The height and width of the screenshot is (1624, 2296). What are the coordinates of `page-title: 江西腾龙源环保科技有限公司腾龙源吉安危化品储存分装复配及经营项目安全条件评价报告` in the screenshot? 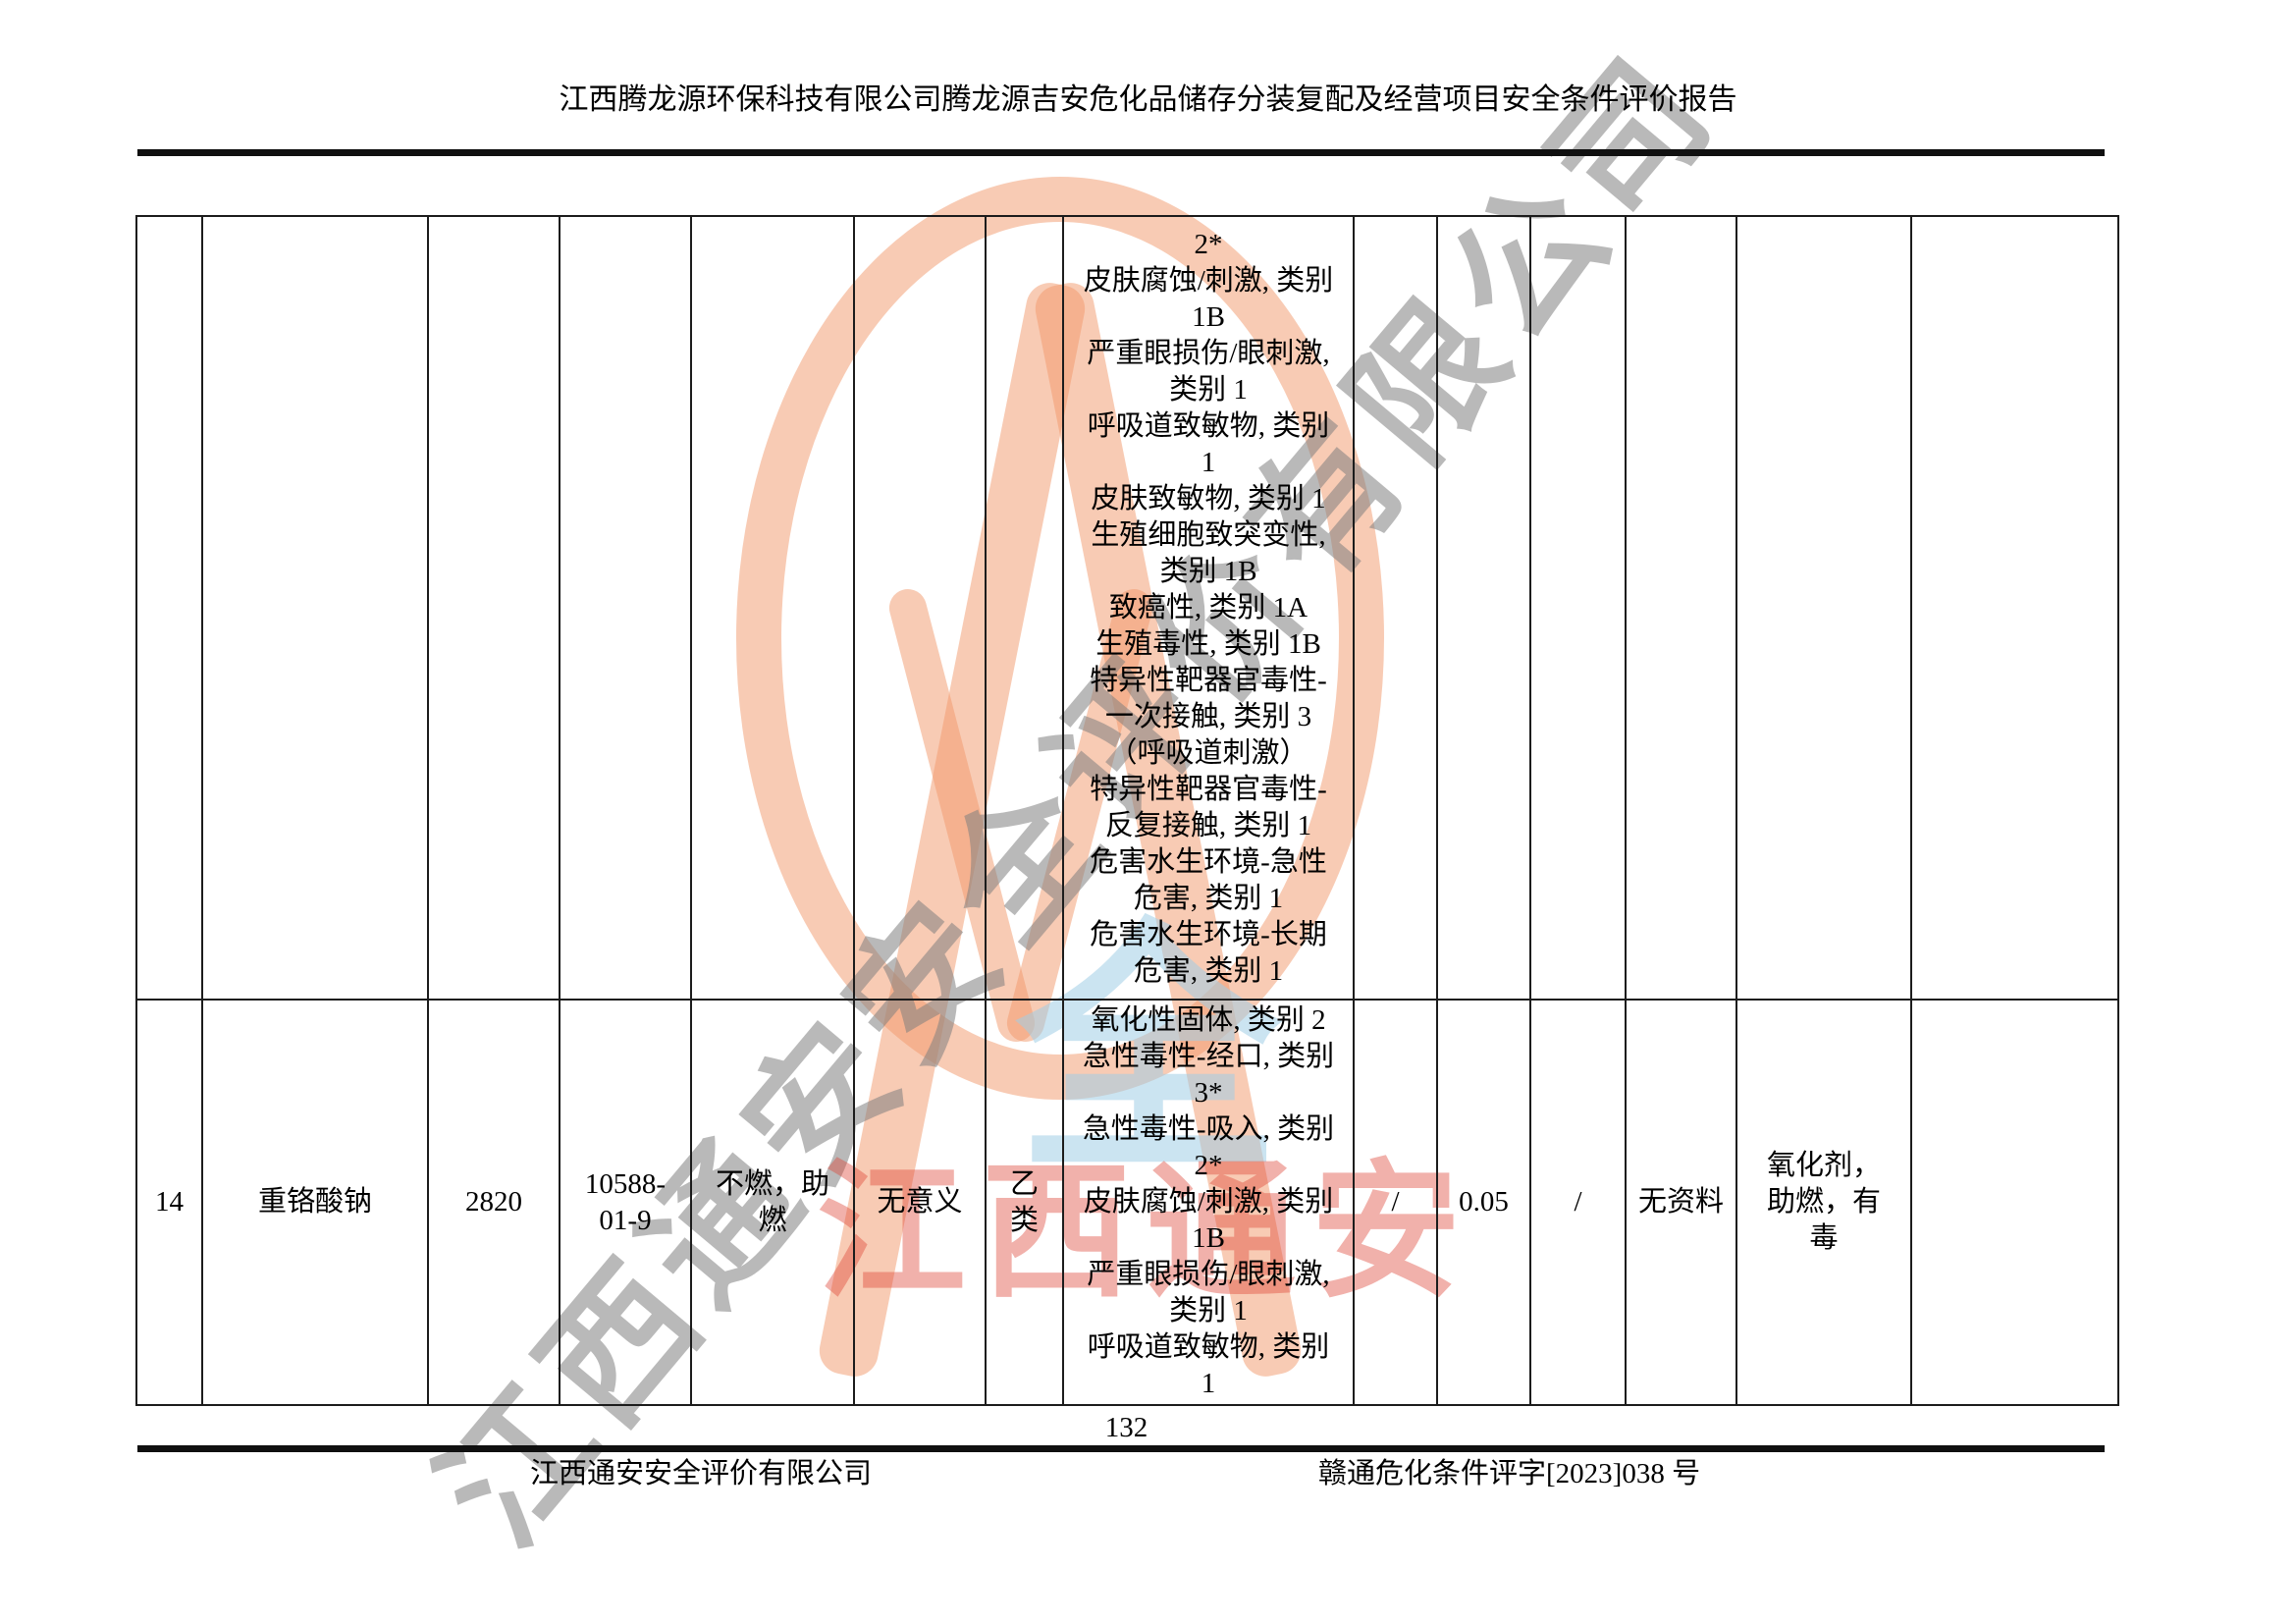 It's located at (1148, 99).